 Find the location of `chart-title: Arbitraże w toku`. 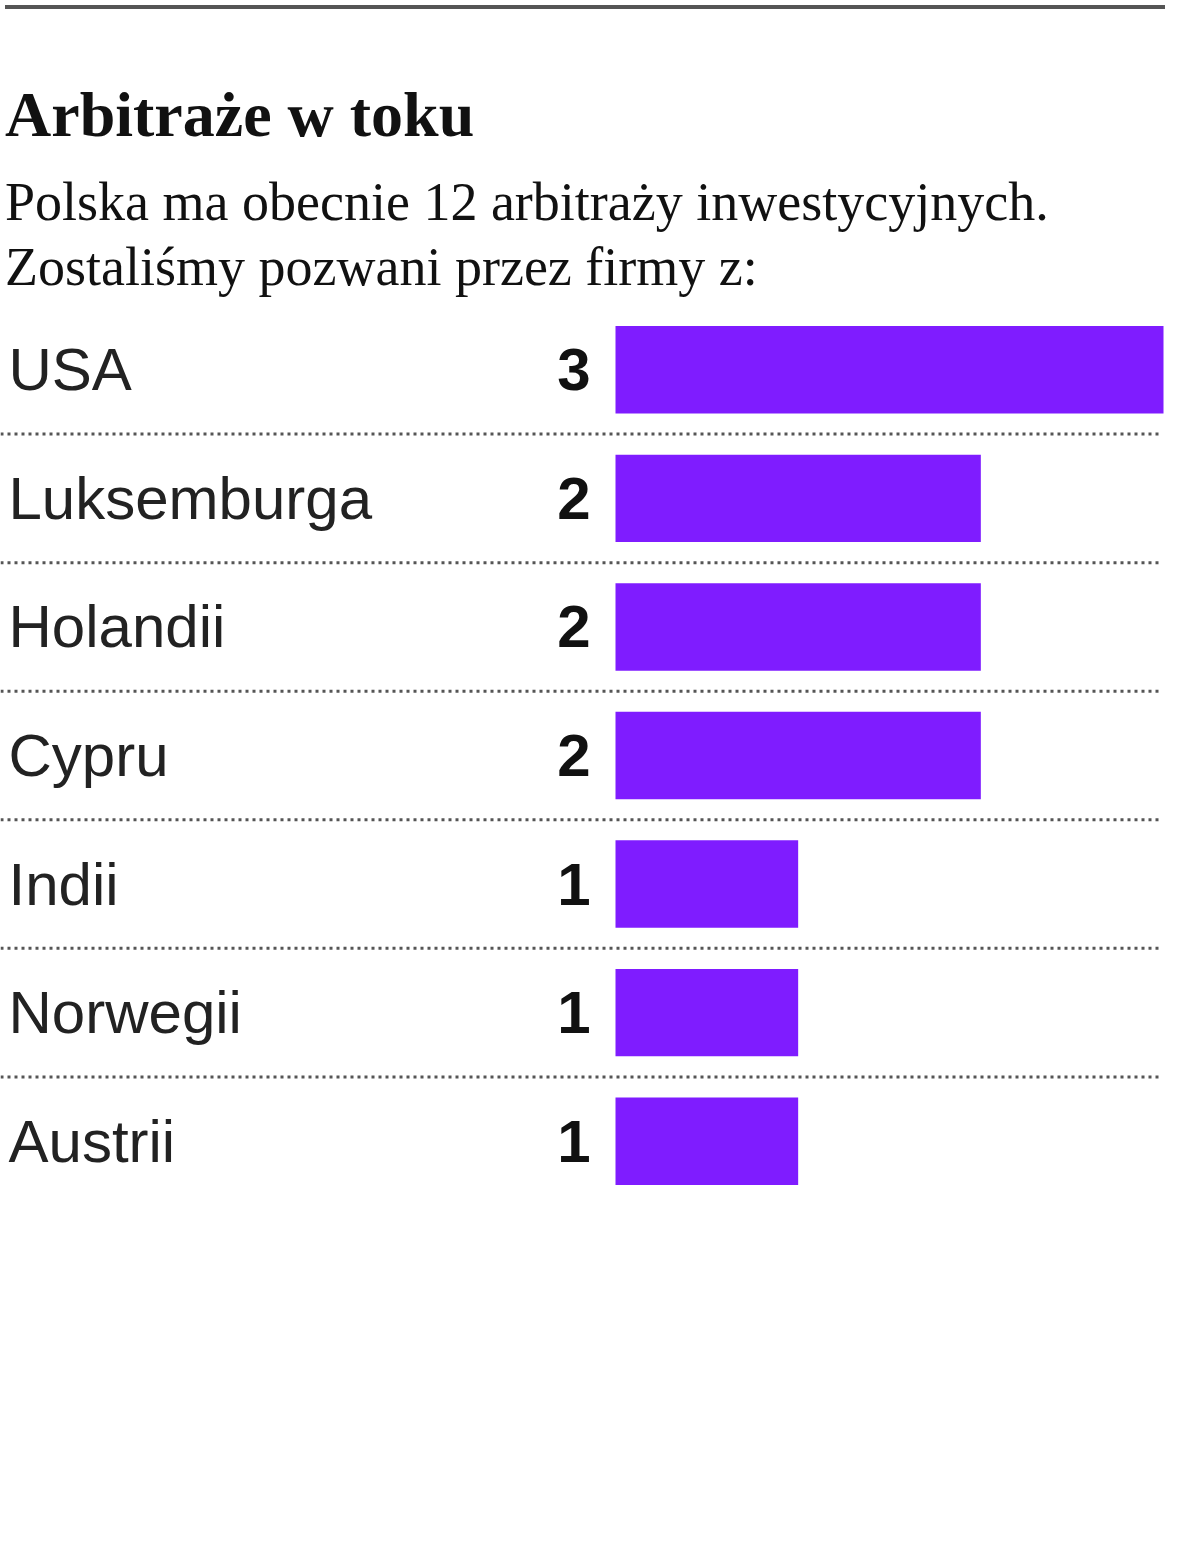

chart-title: Arbitraże w toku is located at coordinates (240, 115).